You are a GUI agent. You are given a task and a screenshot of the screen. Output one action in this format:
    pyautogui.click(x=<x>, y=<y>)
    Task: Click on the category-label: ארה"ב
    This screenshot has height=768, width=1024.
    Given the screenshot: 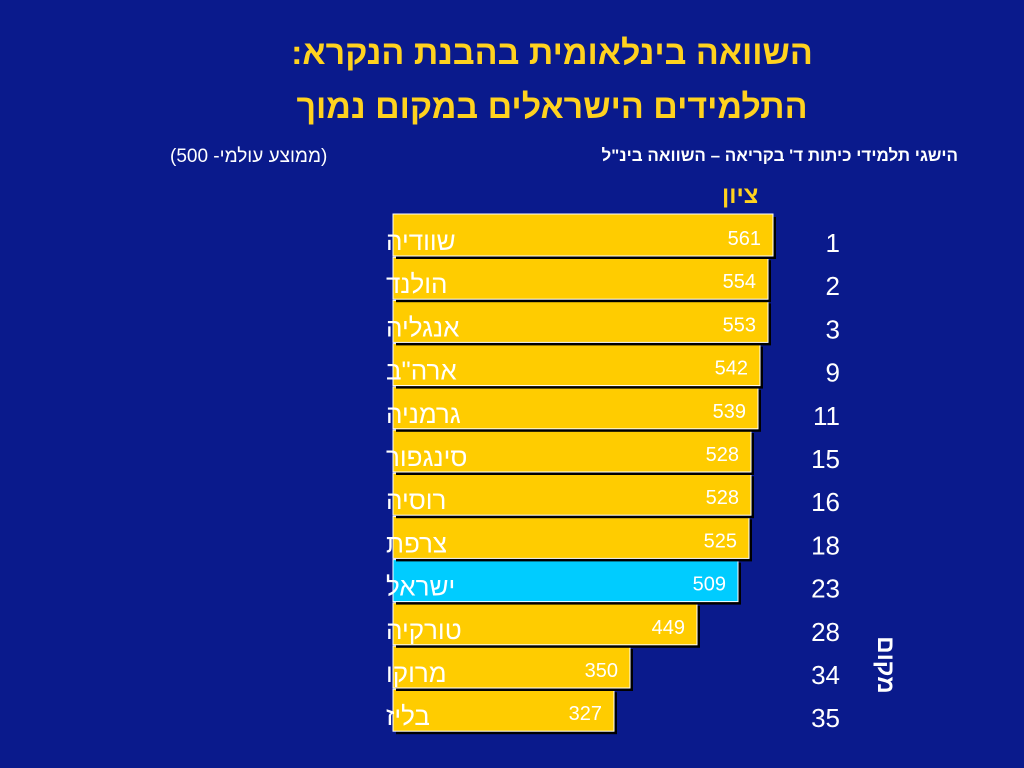 What is the action you would take?
    pyautogui.click(x=421, y=371)
    